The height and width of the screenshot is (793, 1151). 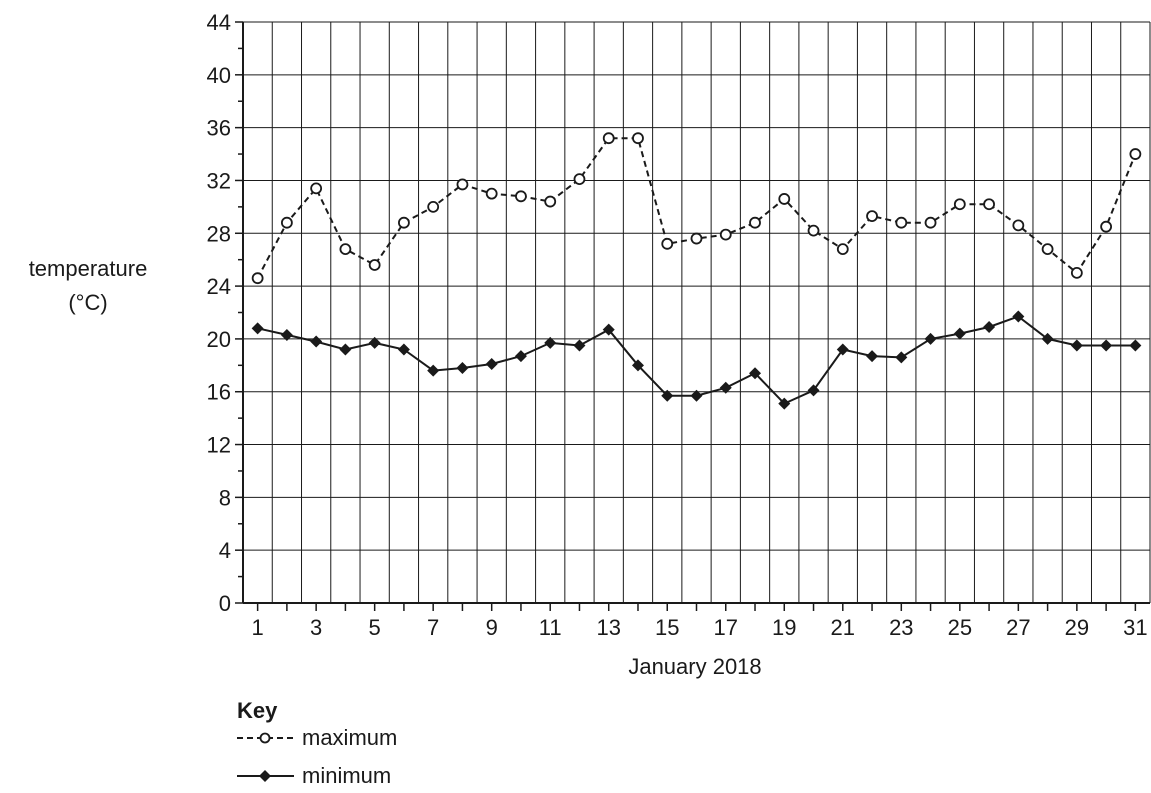 What do you see at coordinates (219, 233) in the screenshot?
I see `y-tick-label: 28` at bounding box center [219, 233].